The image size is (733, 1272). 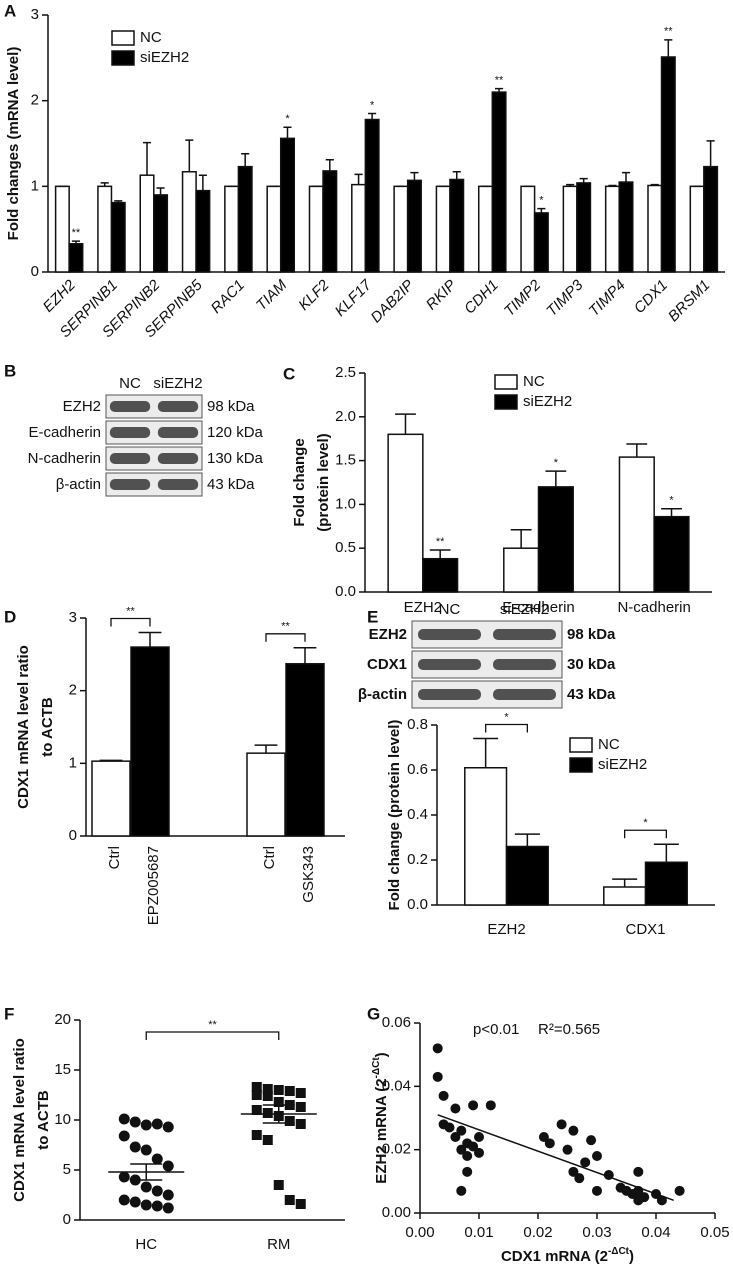 I want to click on panel-label: F, so click(x=9, y=1013).